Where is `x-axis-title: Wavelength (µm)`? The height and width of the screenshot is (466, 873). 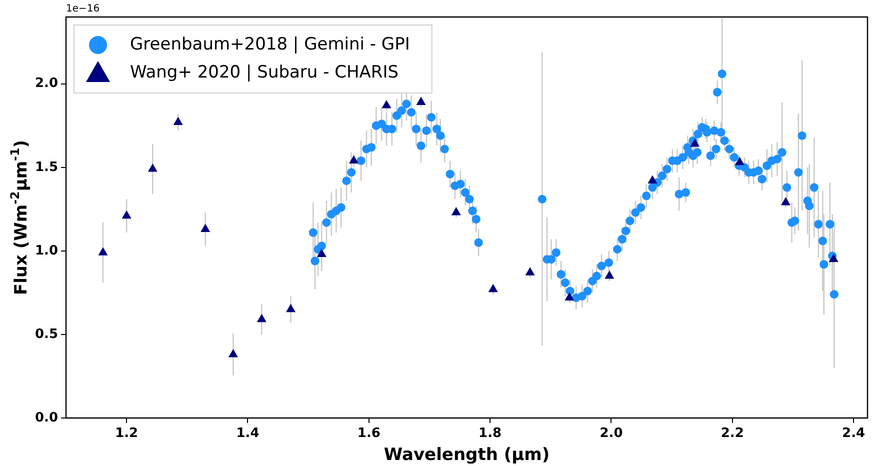 x-axis-title: Wavelength (µm) is located at coordinates (467, 455).